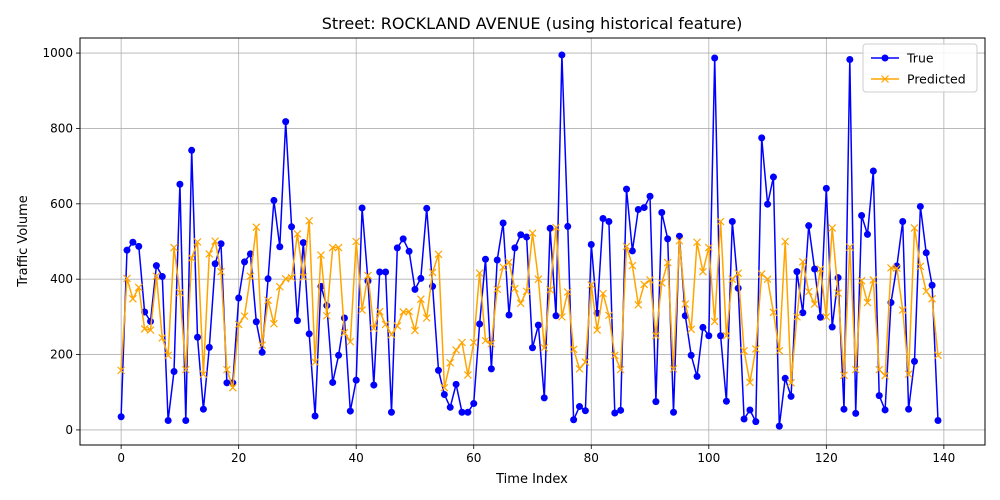 This screenshot has width=1000, height=500. What do you see at coordinates (943, 458) in the screenshot?
I see `x-tick-label: 140` at bounding box center [943, 458].